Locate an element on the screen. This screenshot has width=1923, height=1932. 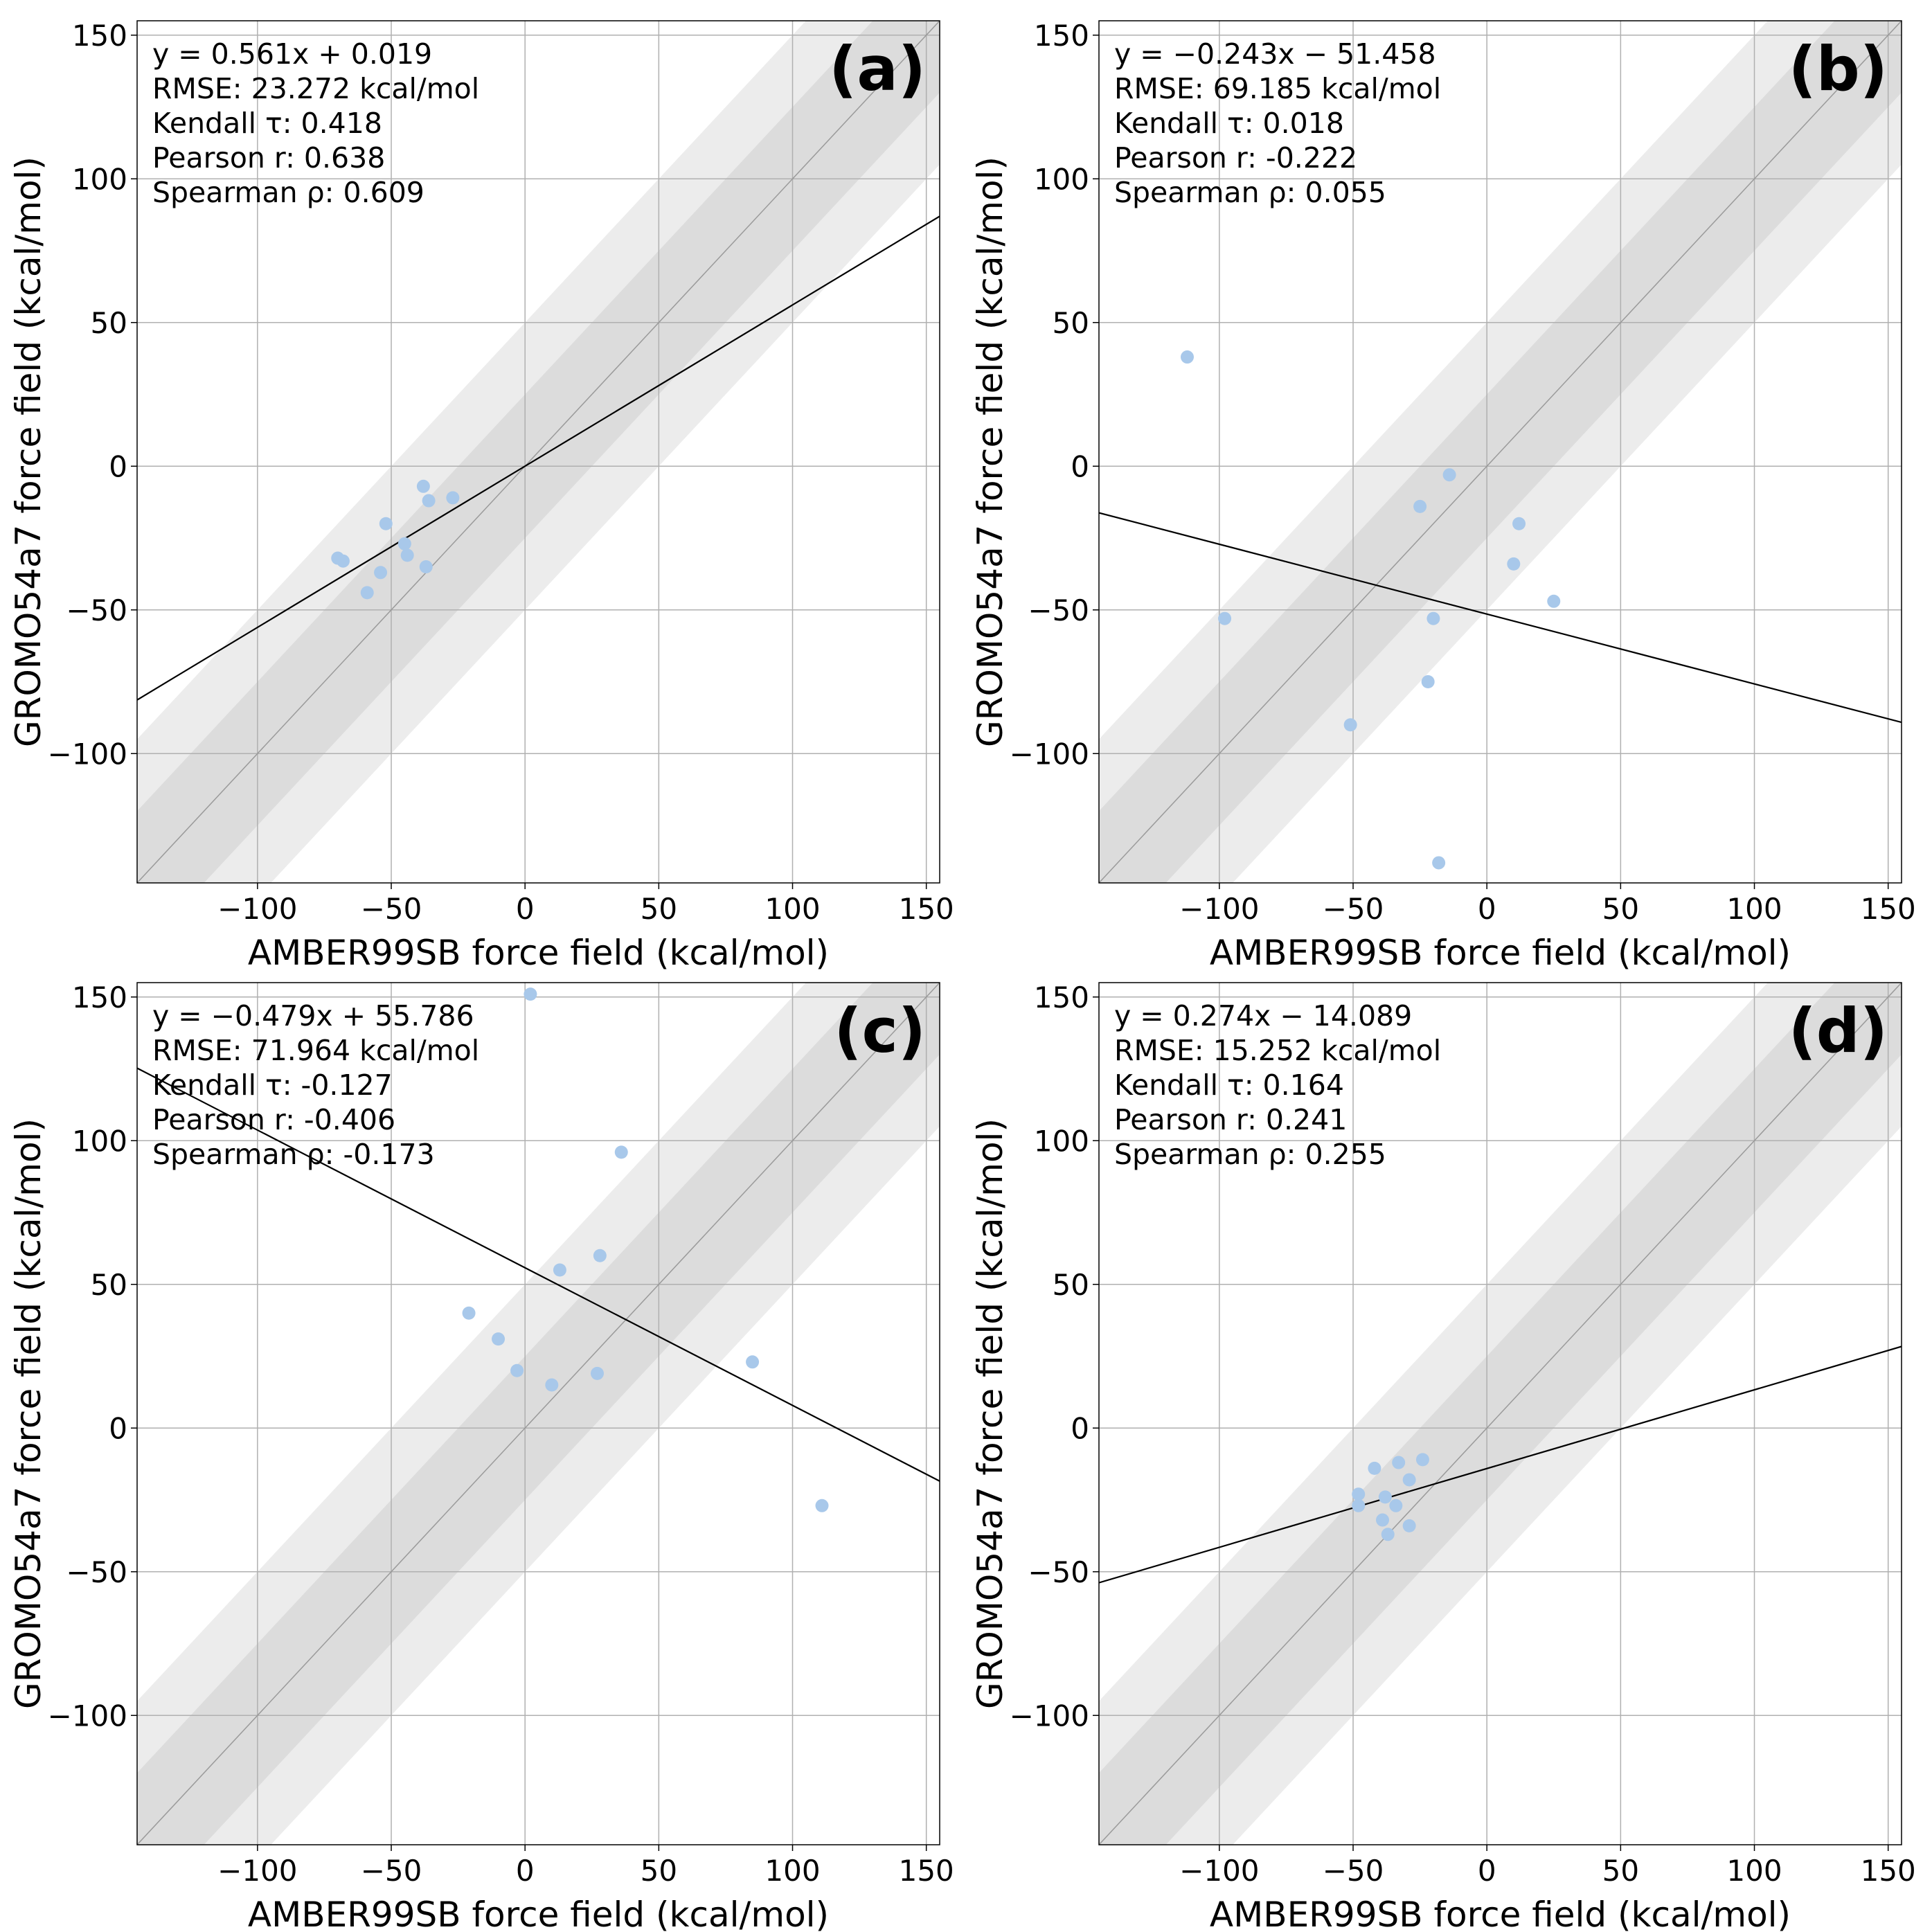
spearman-text: Spearman ρ: 0.055 is located at coordinates (1250, 193).